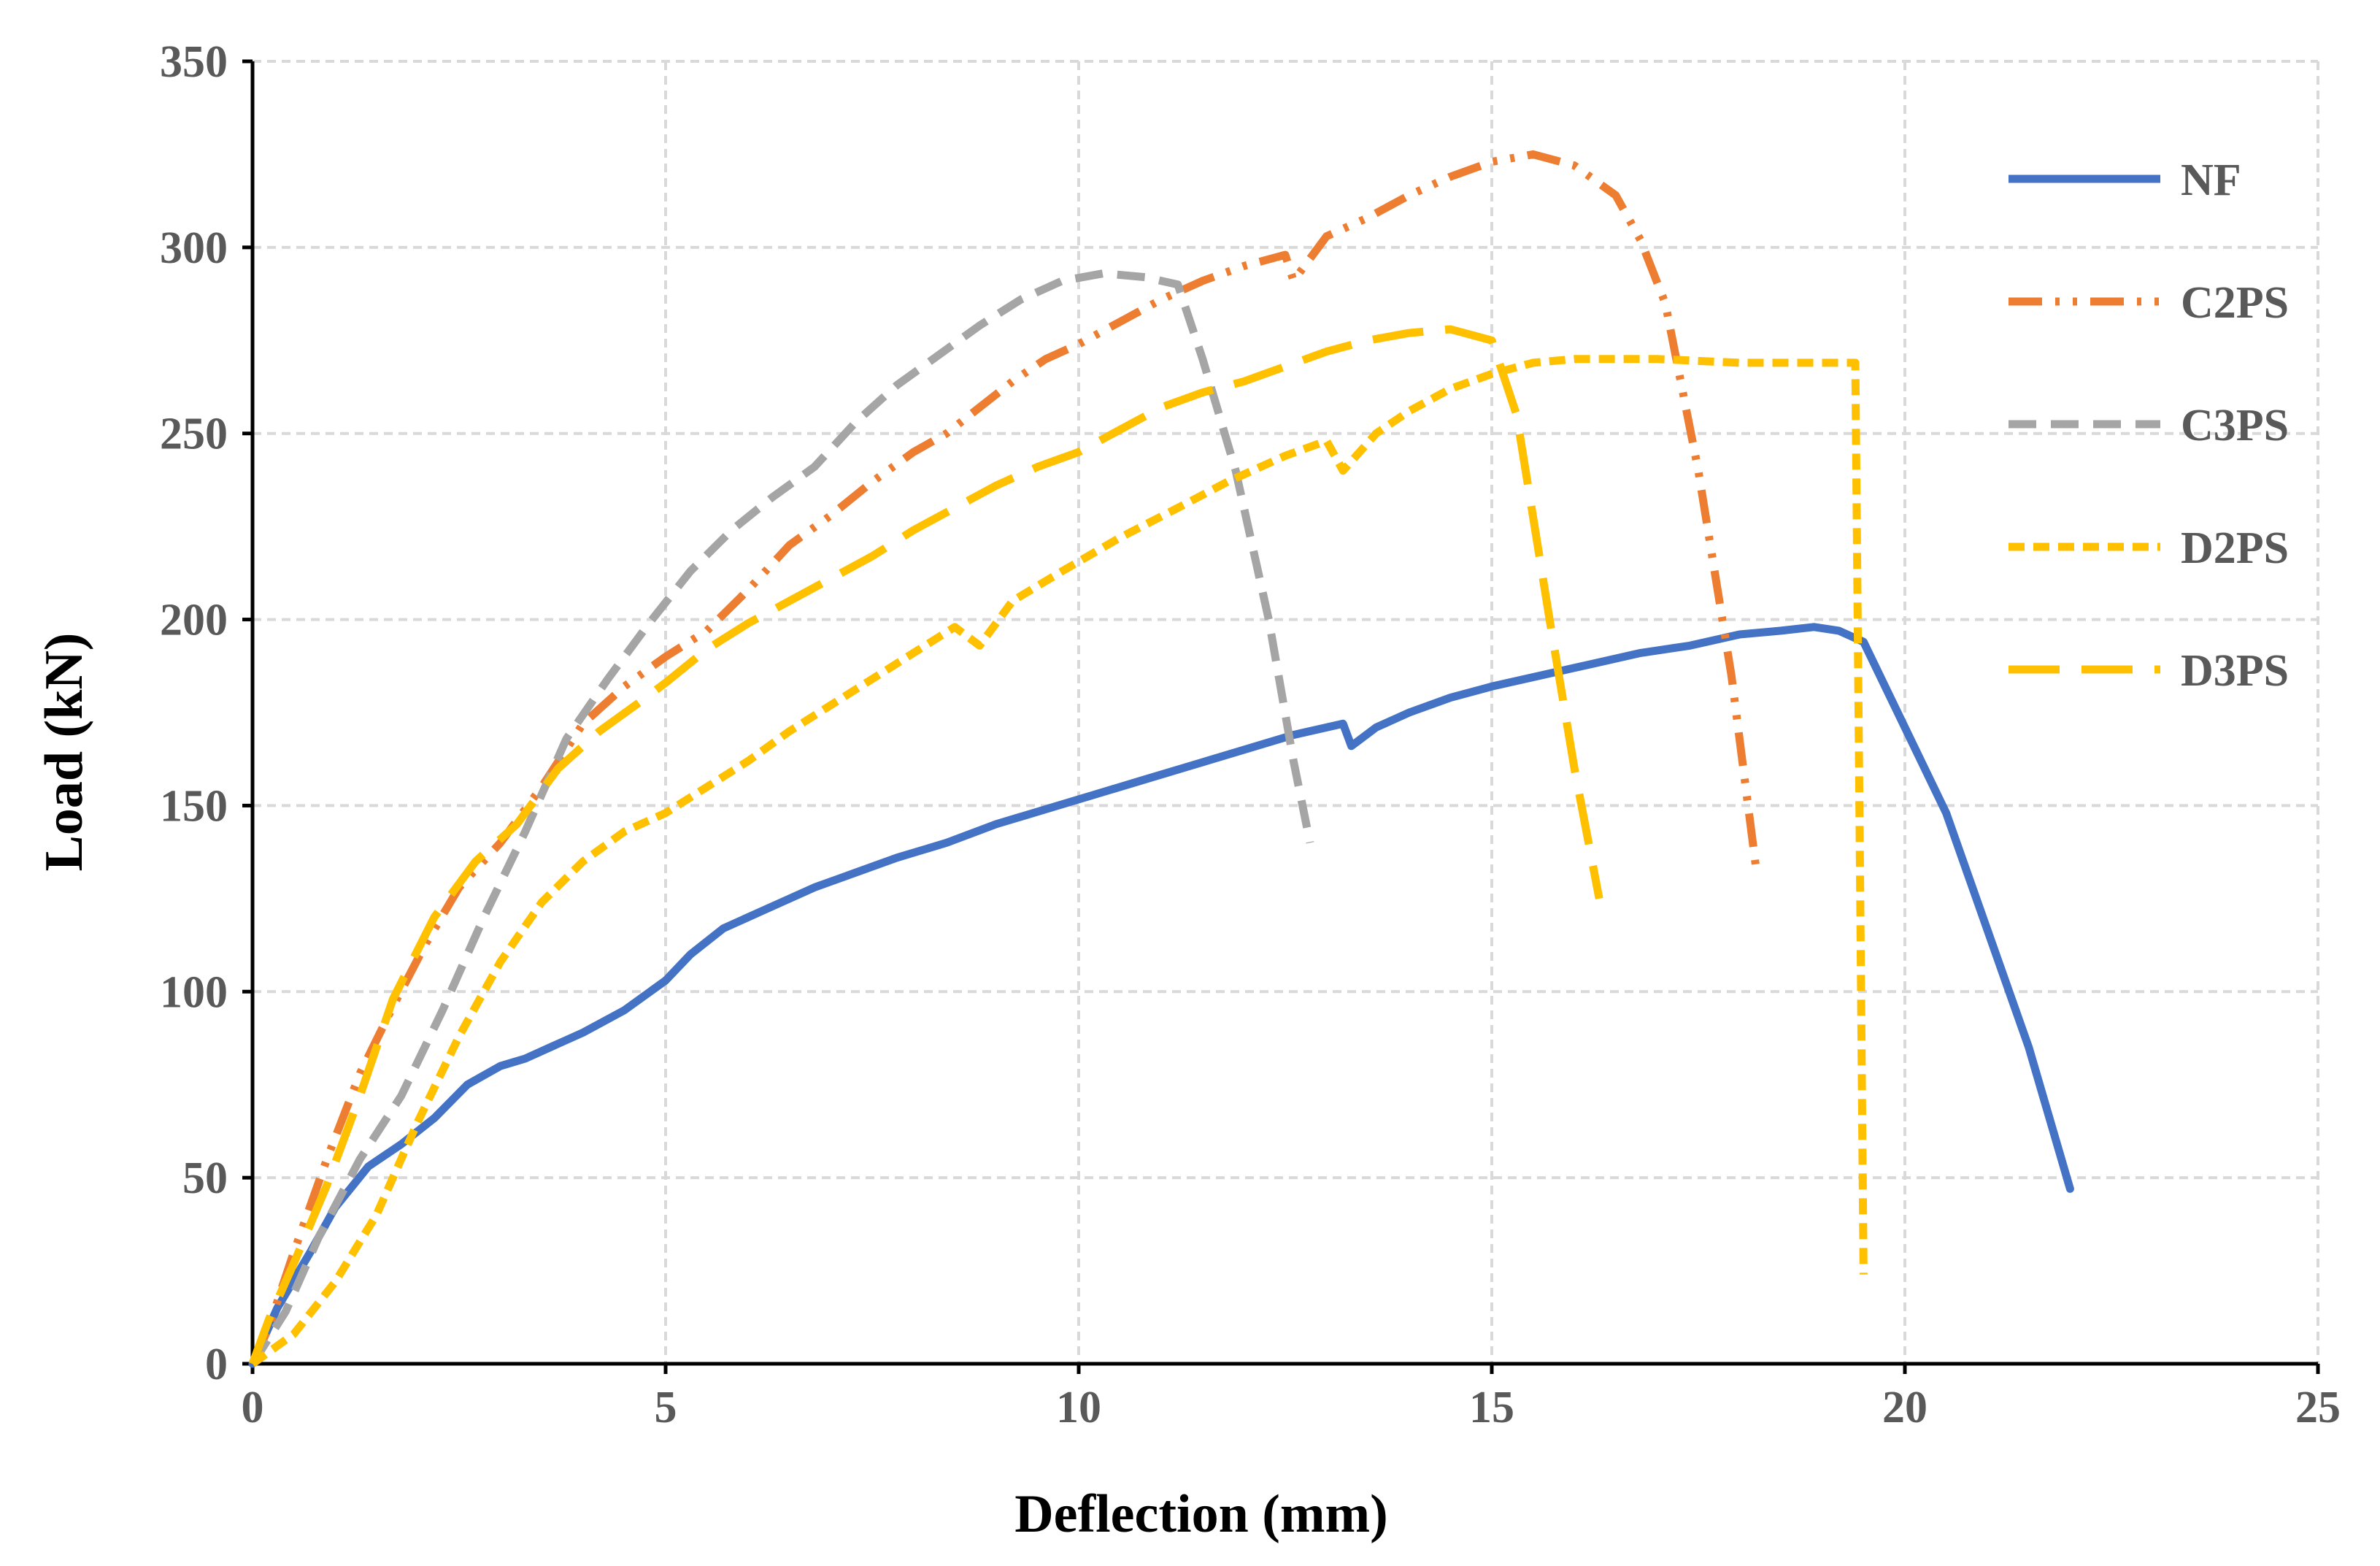  Describe the element at coordinates (2235, 671) in the screenshot. I see `legend-label-d3ps: D3PS` at that location.